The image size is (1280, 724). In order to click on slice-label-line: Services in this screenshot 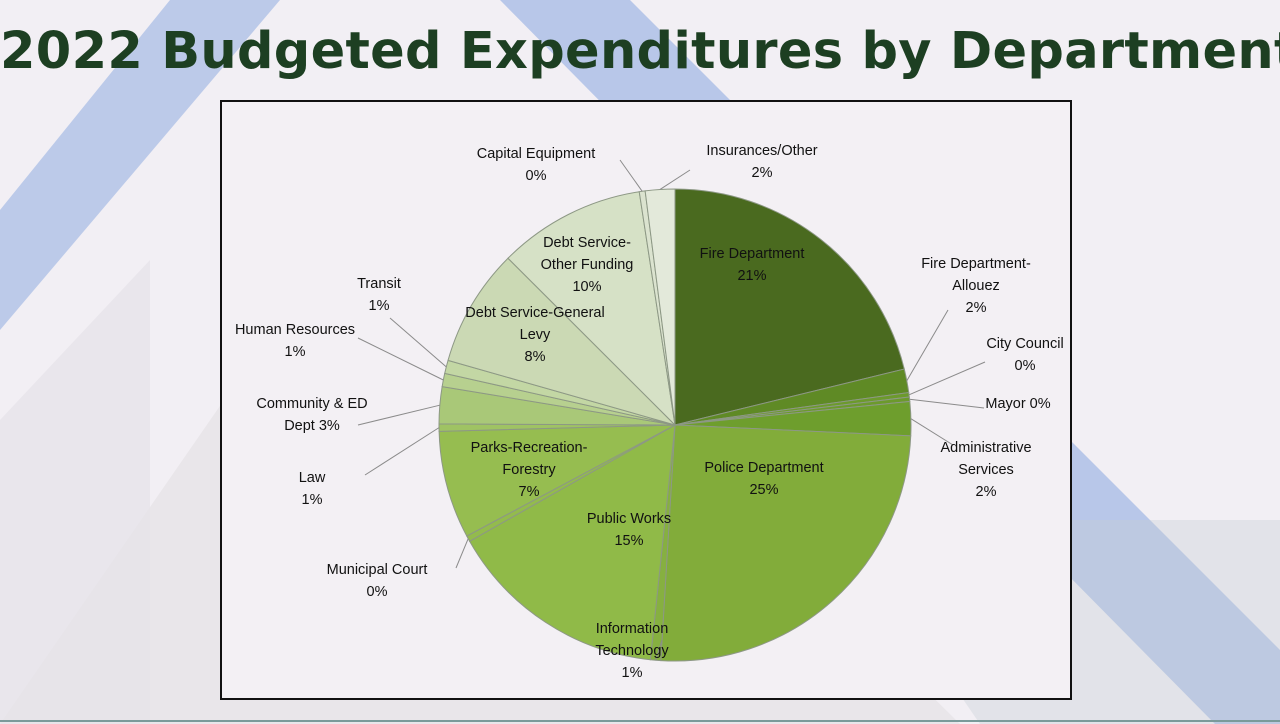, I will do `click(986, 470)`.